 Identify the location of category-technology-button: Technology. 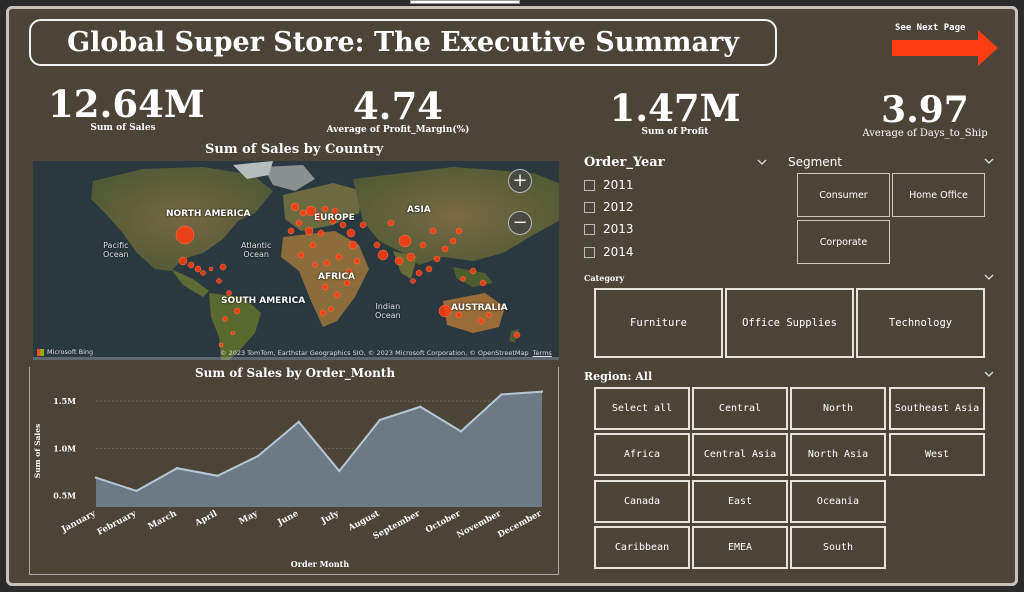
(920, 323).